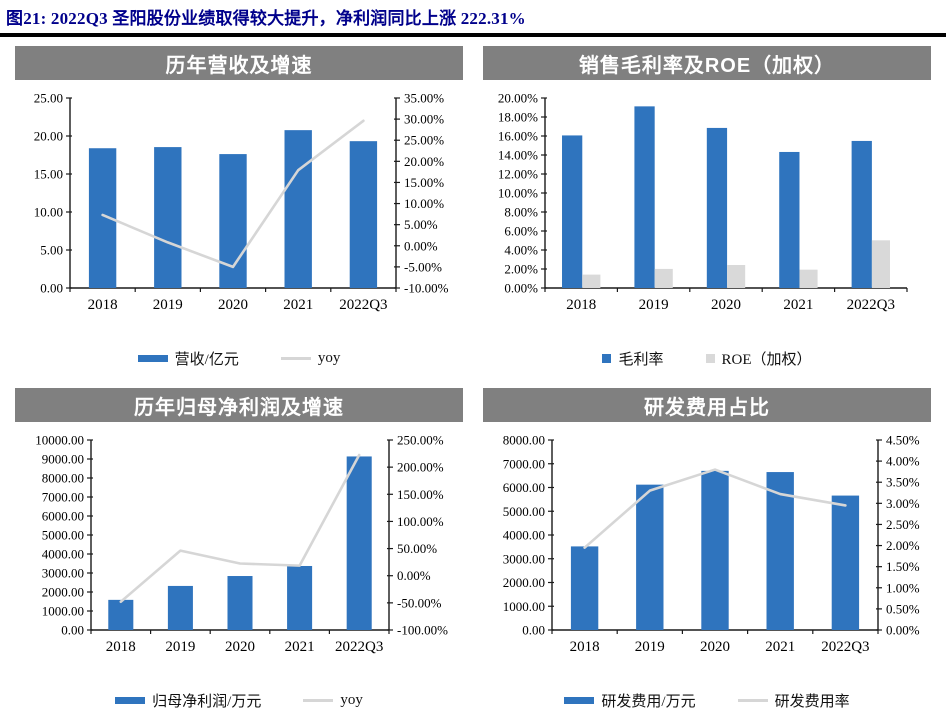 This screenshot has height=716, width=946. What do you see at coordinates (420, 467) in the screenshot?
I see `svg-text: 200.00%` at bounding box center [420, 467].